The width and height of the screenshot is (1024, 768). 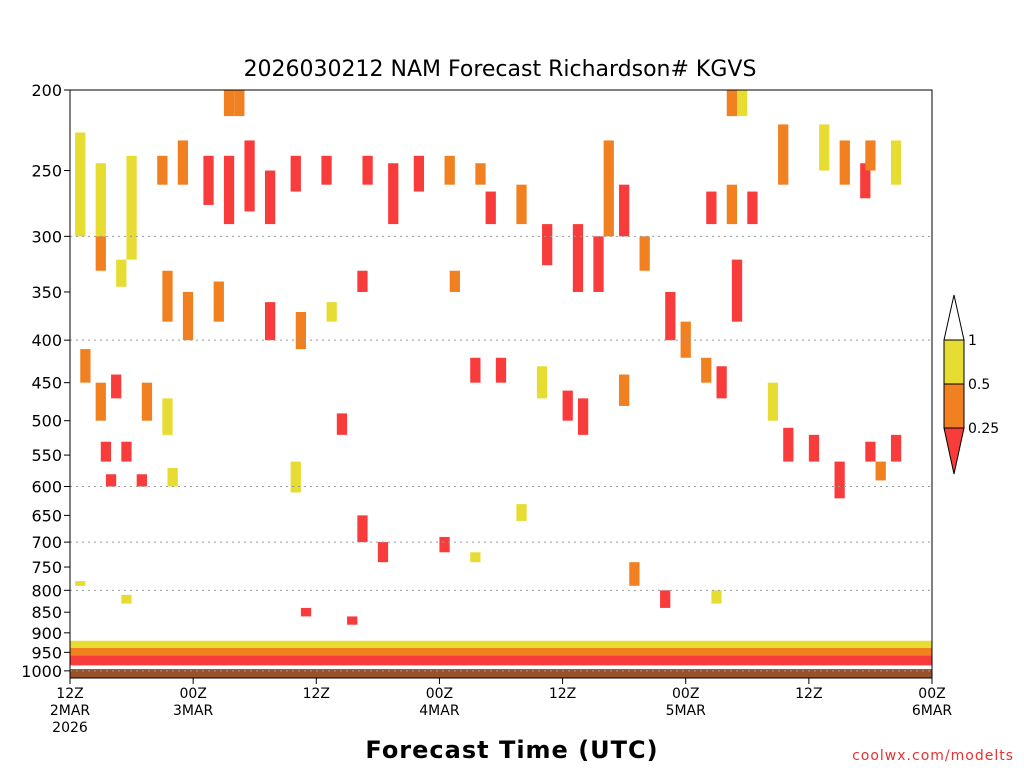 I want to click on x-tick-label: 3MAR, so click(x=193, y=711).